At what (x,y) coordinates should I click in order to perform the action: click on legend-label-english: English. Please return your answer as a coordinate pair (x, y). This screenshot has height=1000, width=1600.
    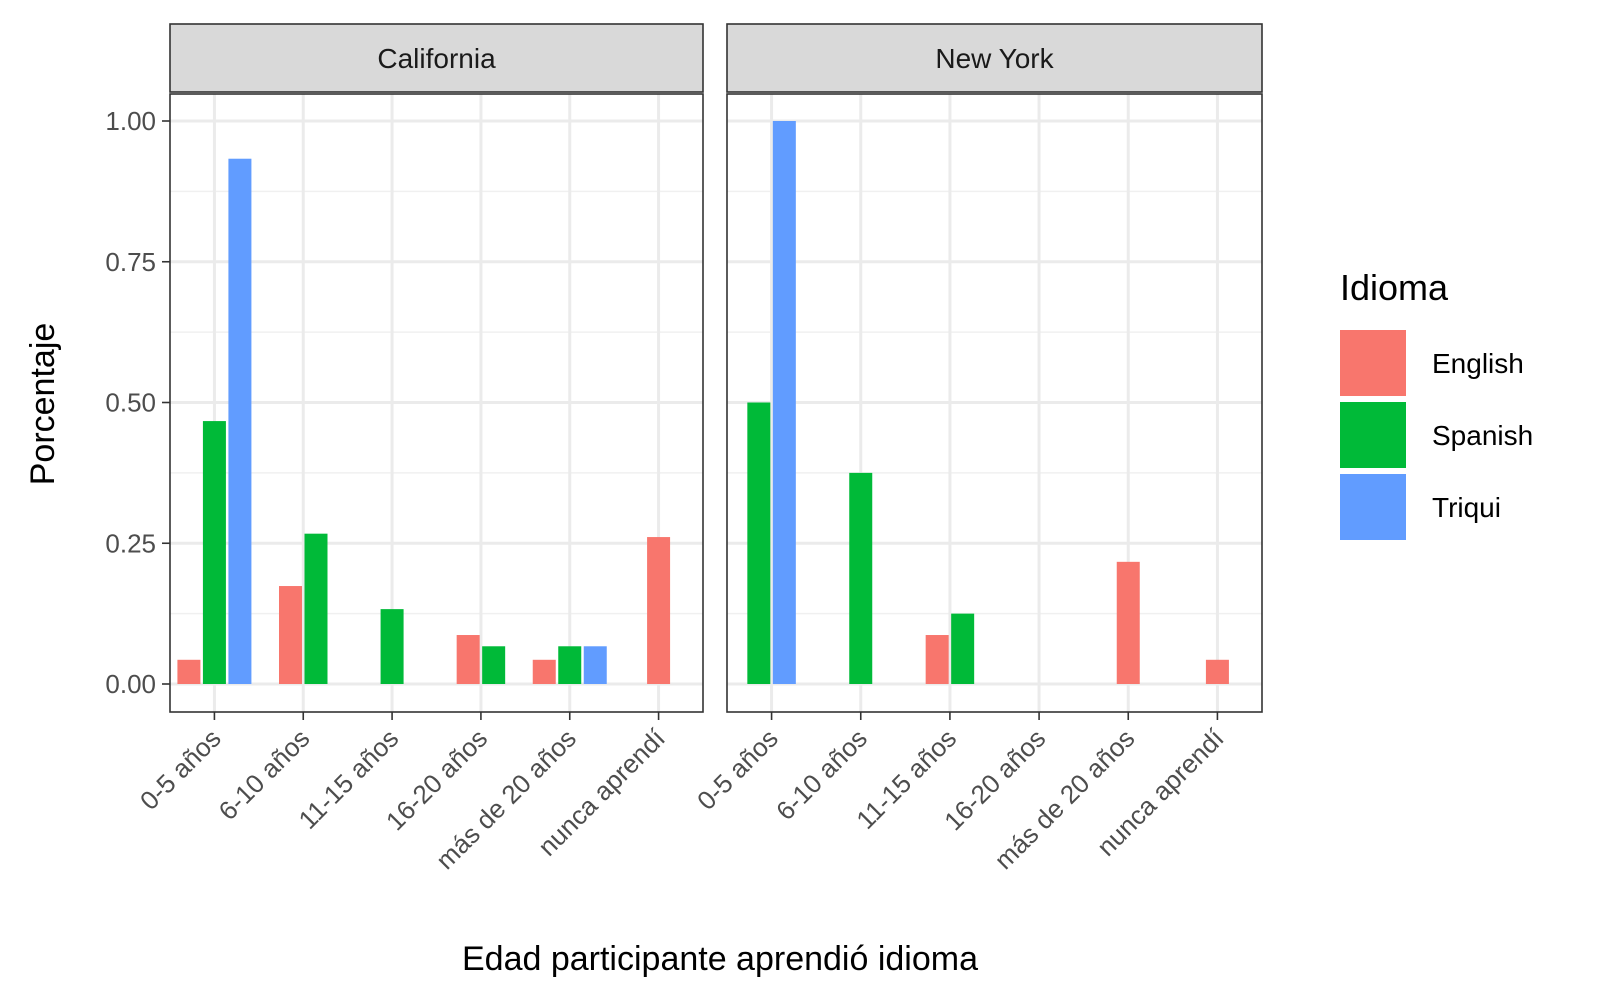
    Looking at the image, I should click on (1478, 363).